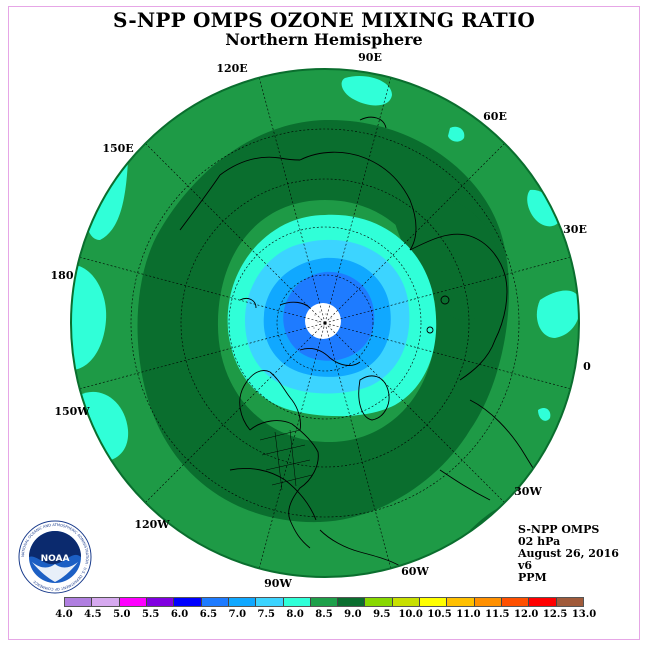  What do you see at coordinates (495, 116) in the screenshot?
I see `lon-label-60e: 60E` at bounding box center [495, 116].